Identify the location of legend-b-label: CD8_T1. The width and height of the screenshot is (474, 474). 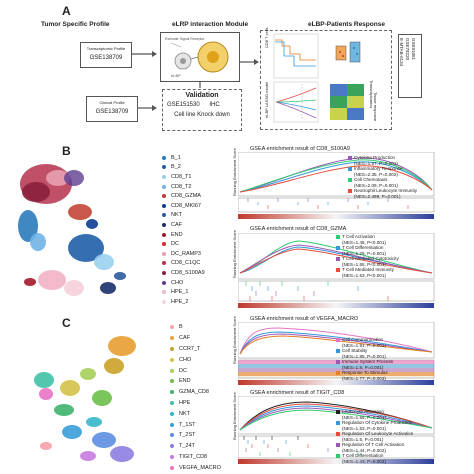
(181, 176).